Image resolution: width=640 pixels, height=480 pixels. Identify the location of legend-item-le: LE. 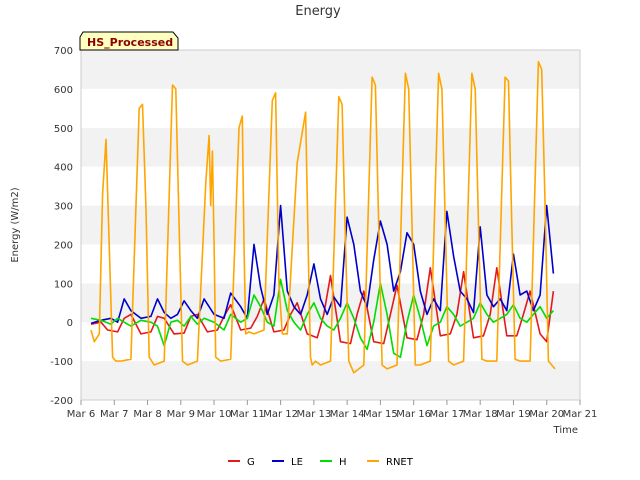
(287, 462).